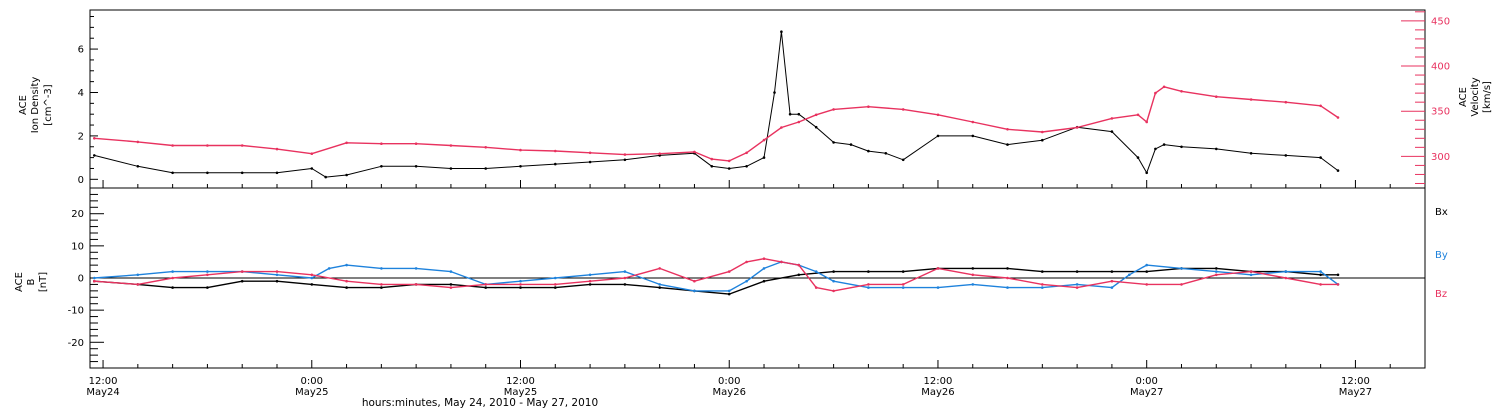 The width and height of the screenshot is (1500, 410). Describe the element at coordinates (102, 392) in the screenshot. I see `day-tick-label: May24` at that location.